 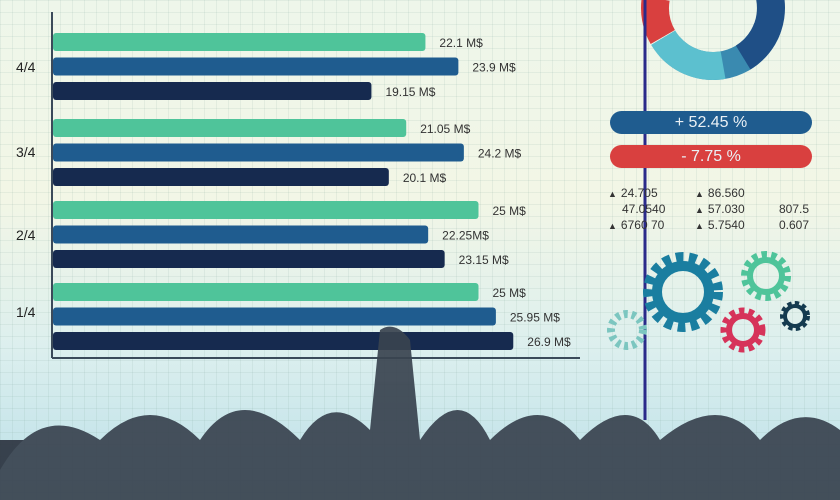 I want to click on row-label: 3/4, so click(x=26, y=152).